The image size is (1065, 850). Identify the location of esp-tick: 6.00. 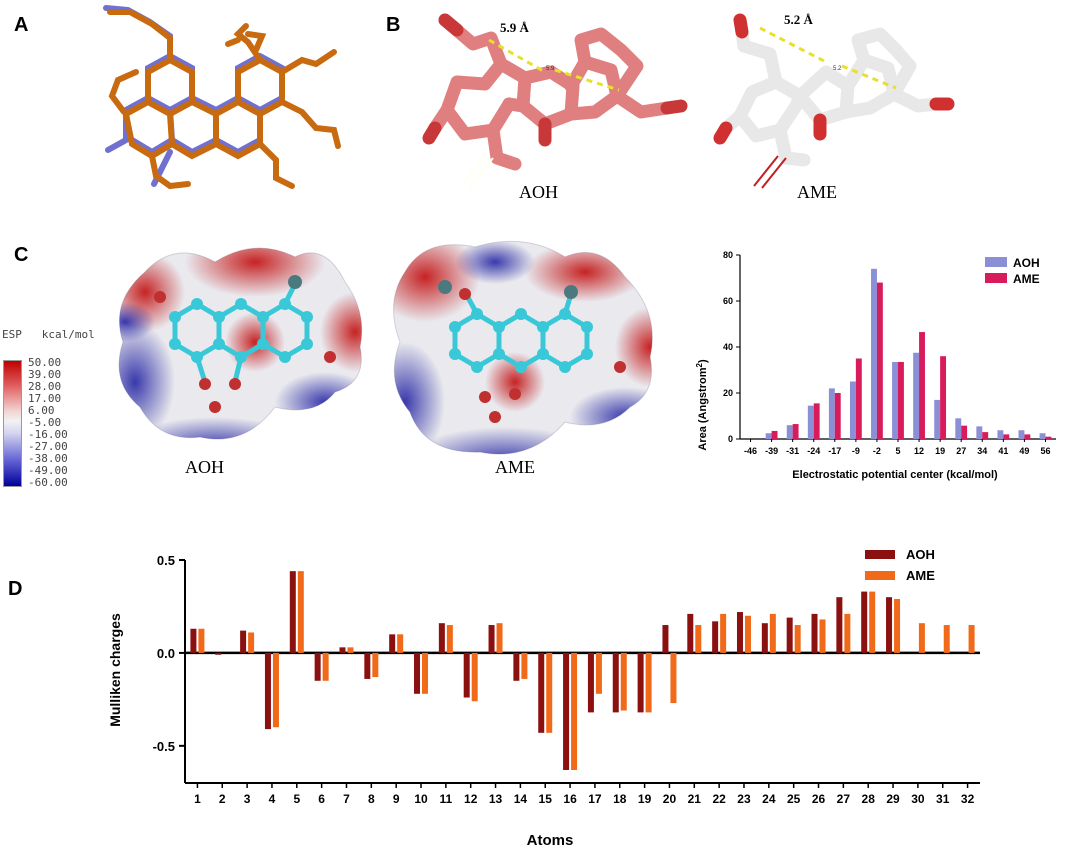
(41, 410).